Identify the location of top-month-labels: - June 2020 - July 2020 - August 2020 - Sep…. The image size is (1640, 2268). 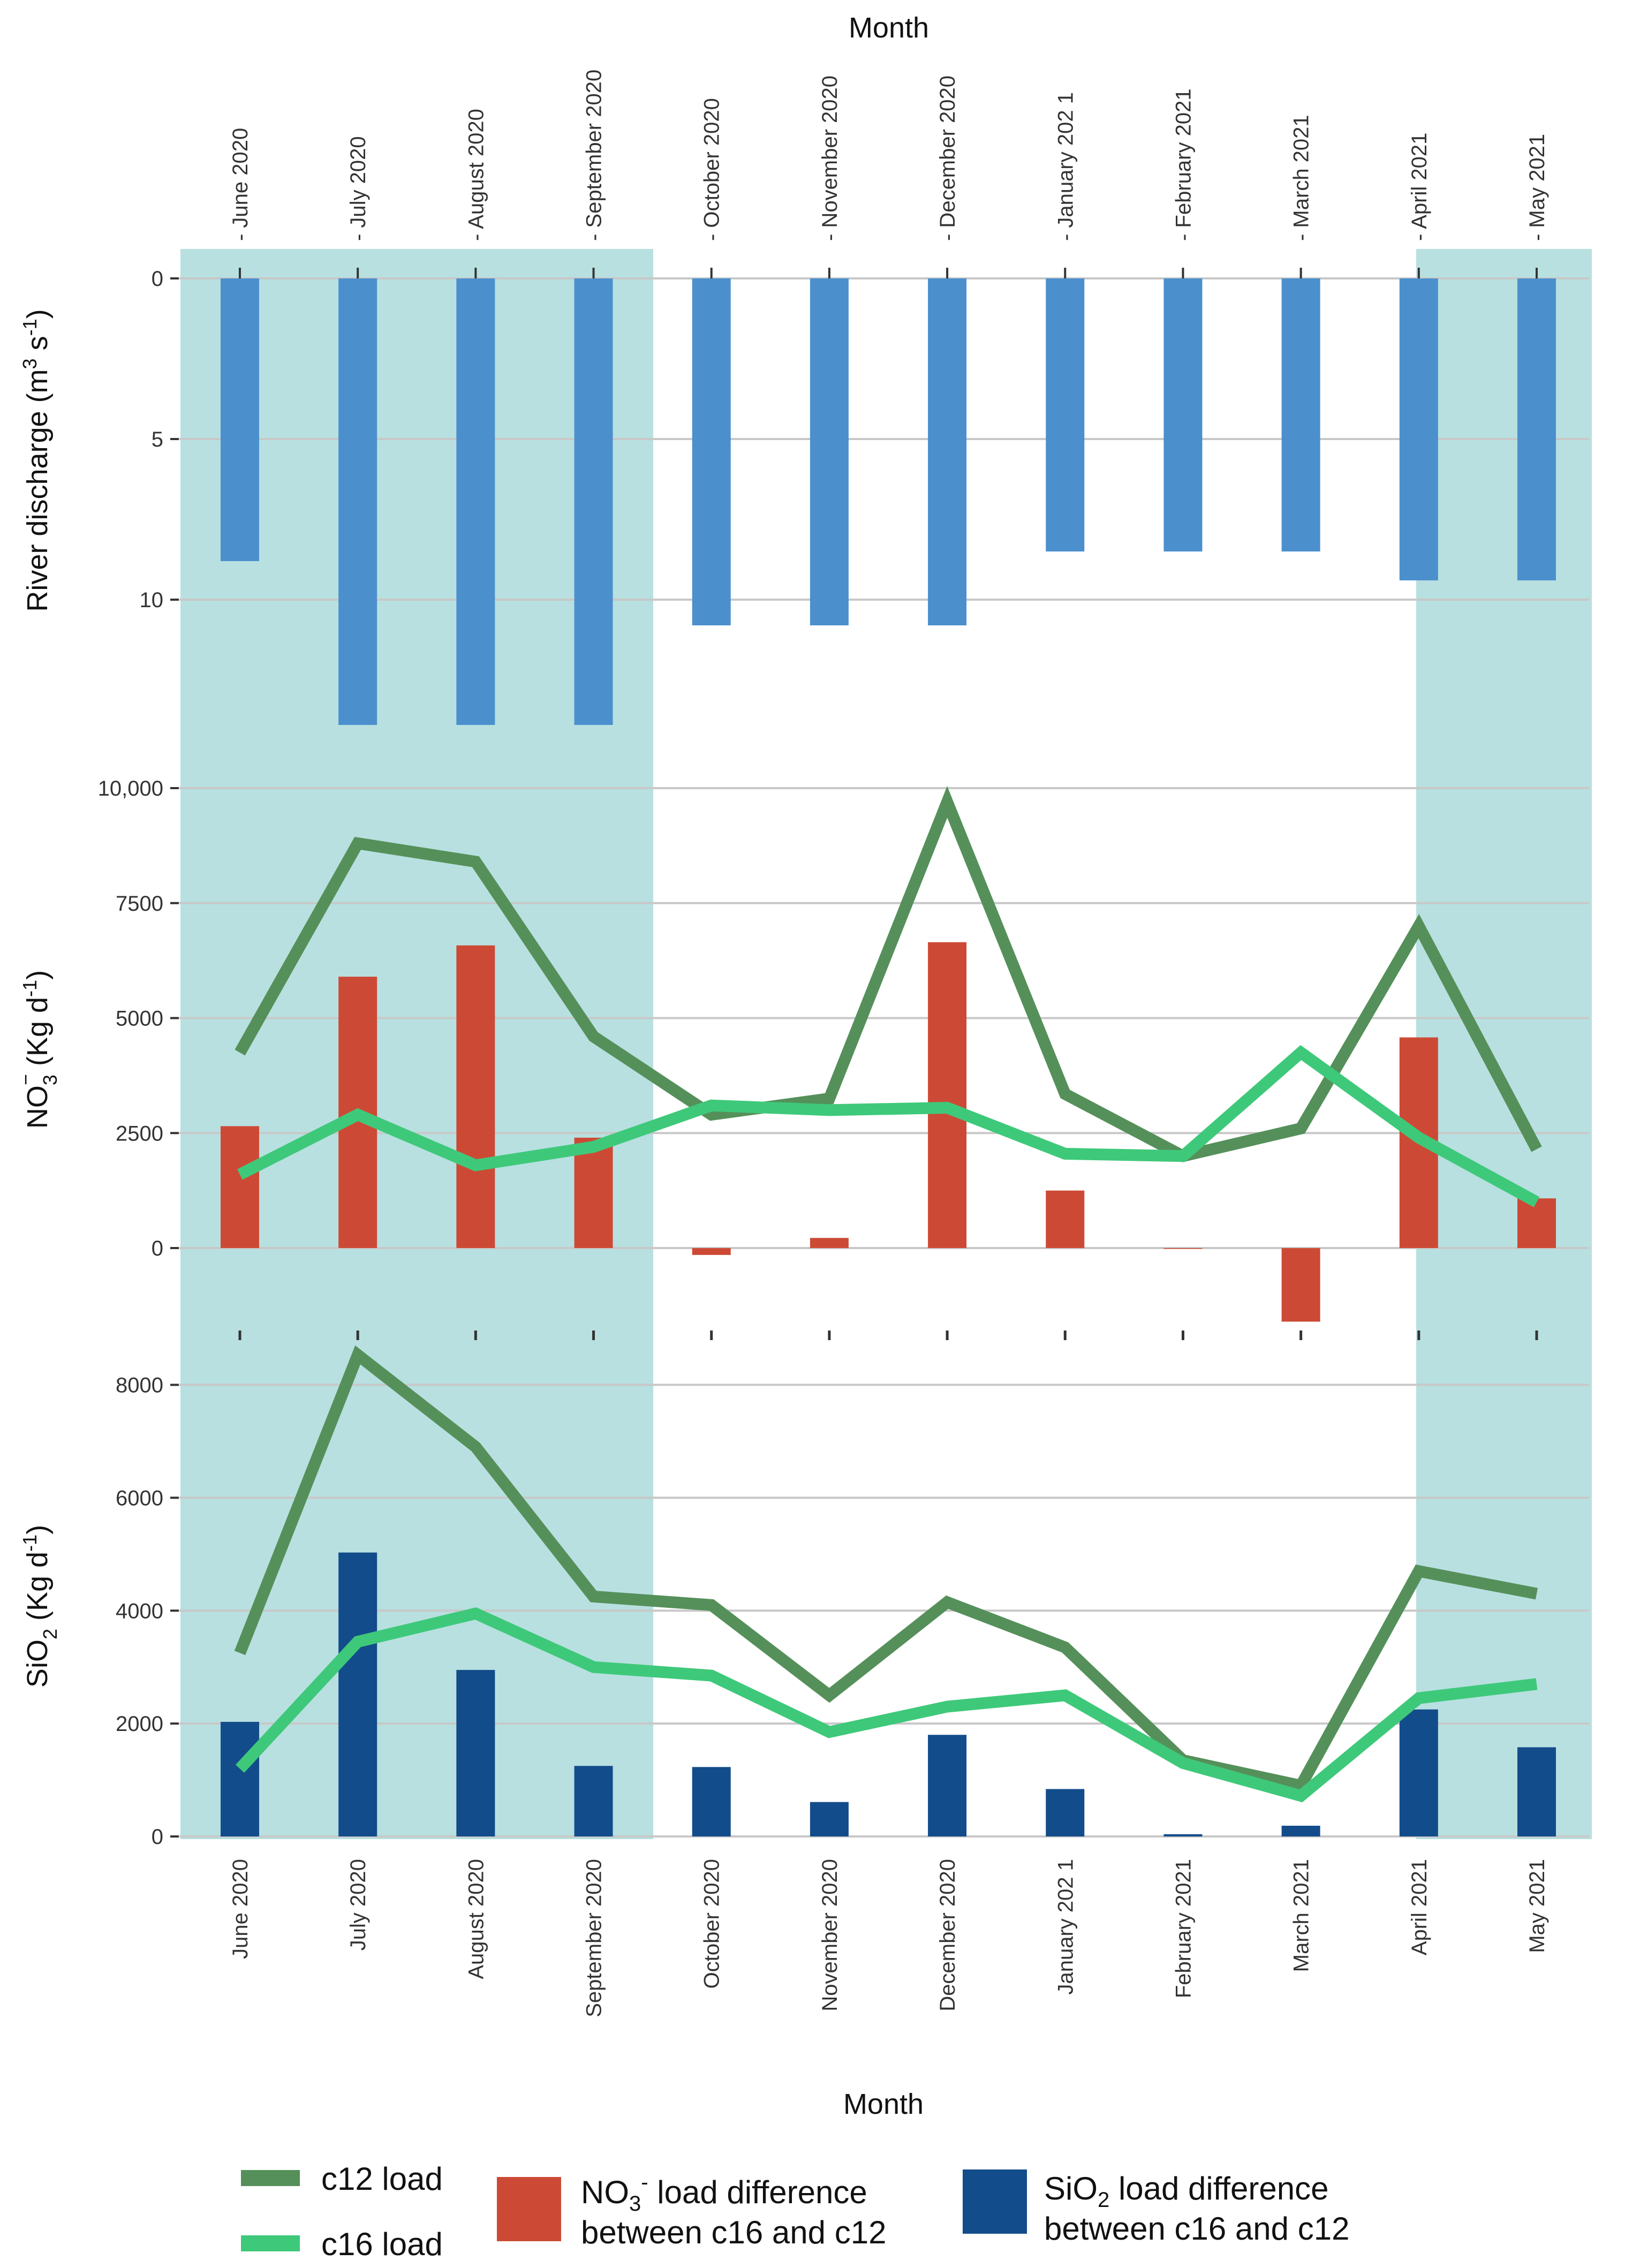
(889, 155).